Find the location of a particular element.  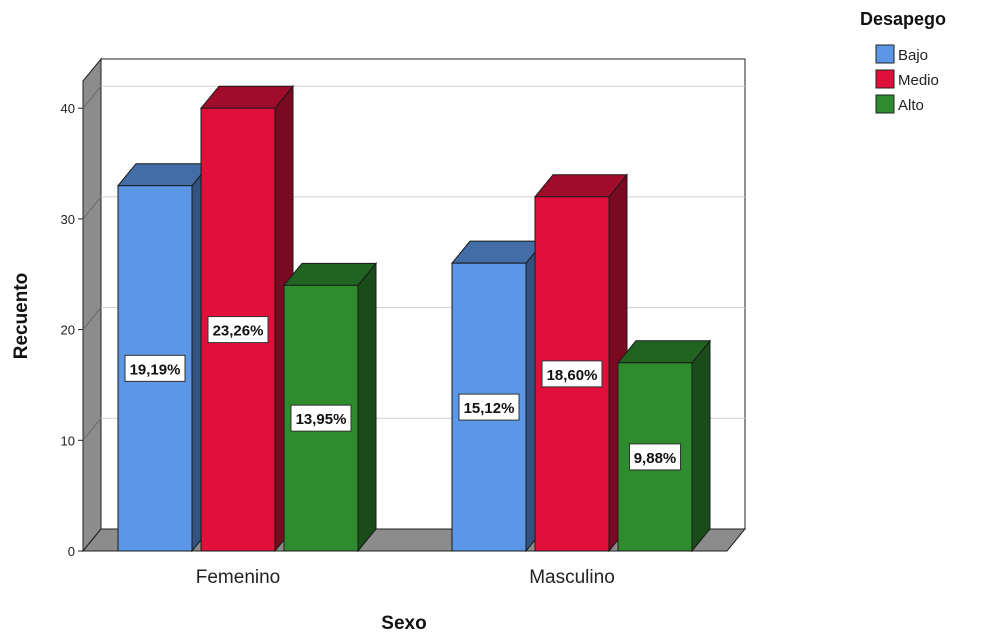

x-axis-categories: Femenino Masculino is located at coordinates (405, 577).